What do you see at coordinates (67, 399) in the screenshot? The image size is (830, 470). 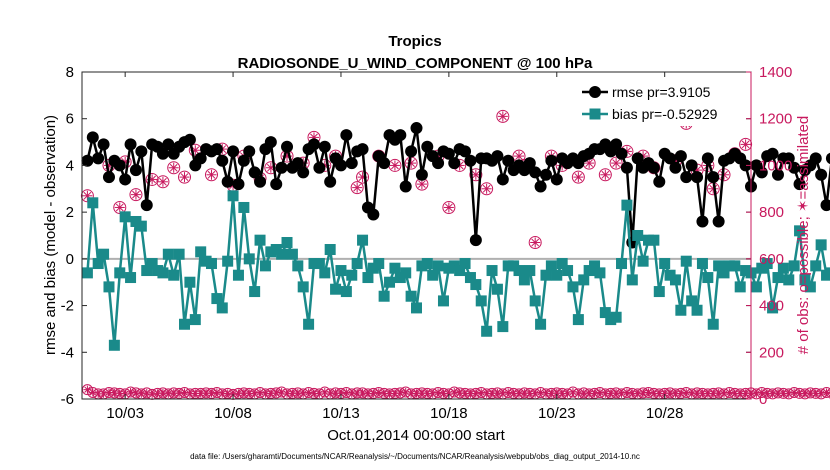 I see `left-tick-label: -6` at bounding box center [67, 399].